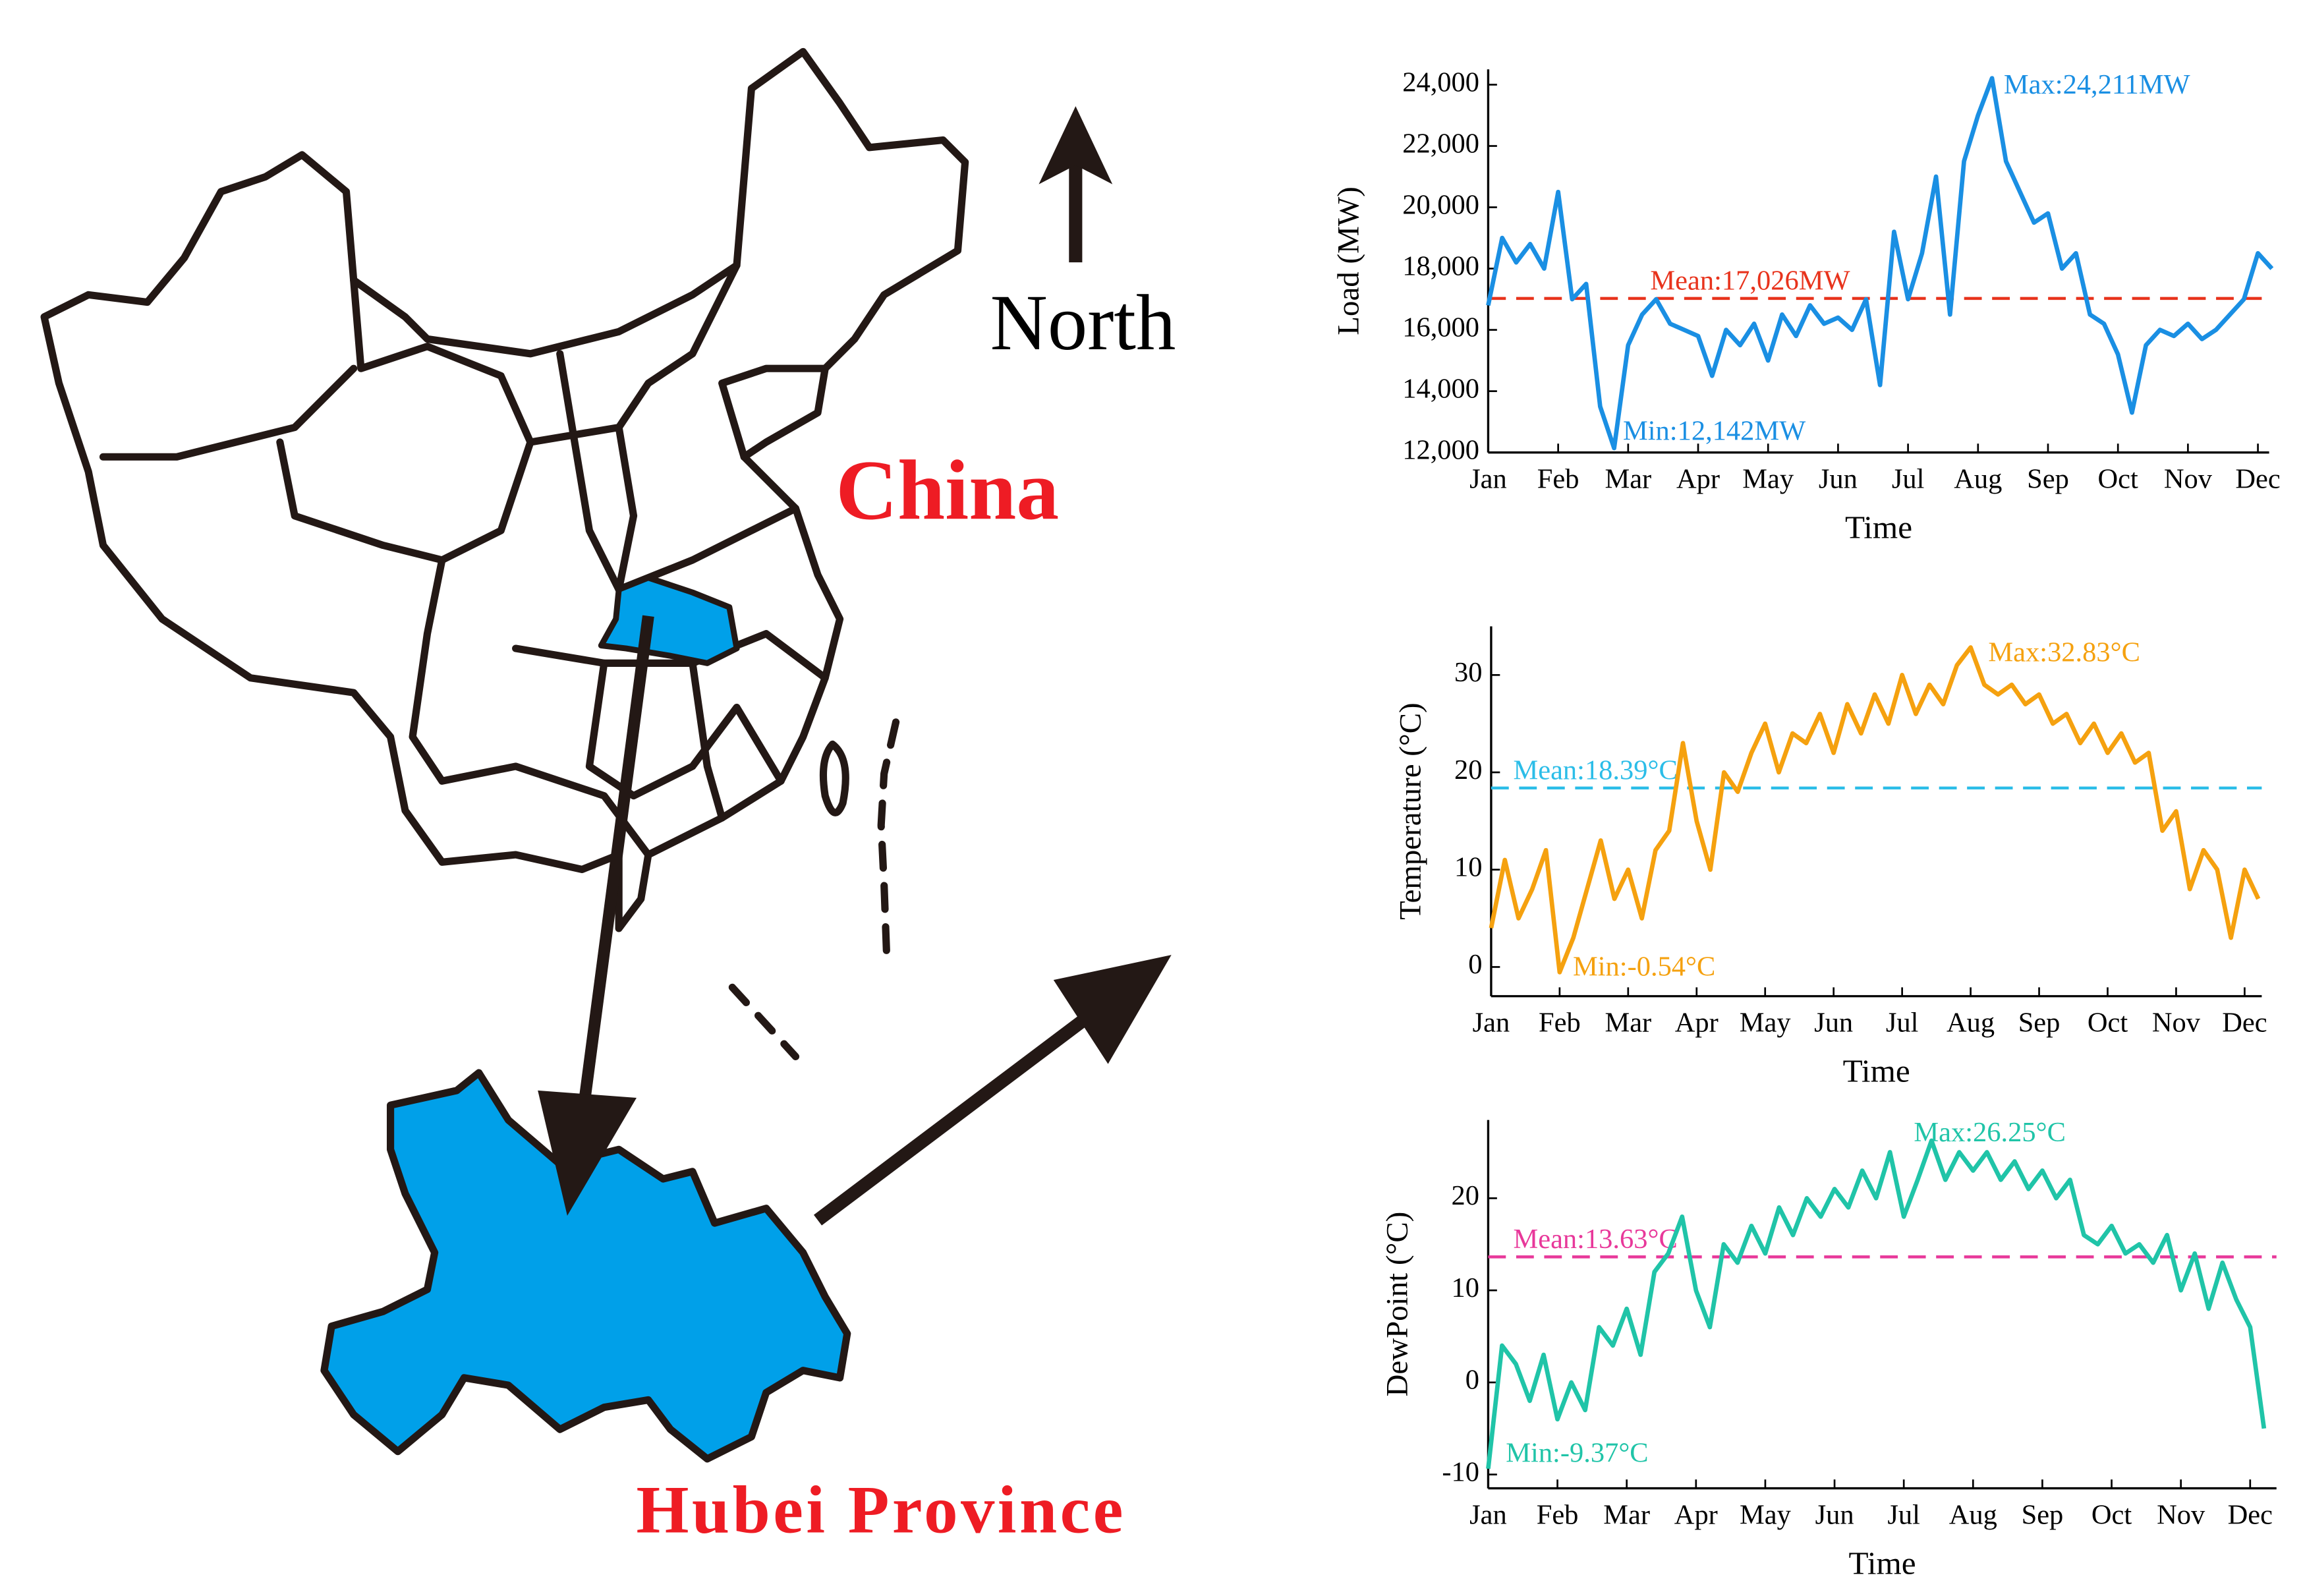 The image size is (2303, 1596). What do you see at coordinates (1083, 323) in the screenshot?
I see `north-label: North` at bounding box center [1083, 323].